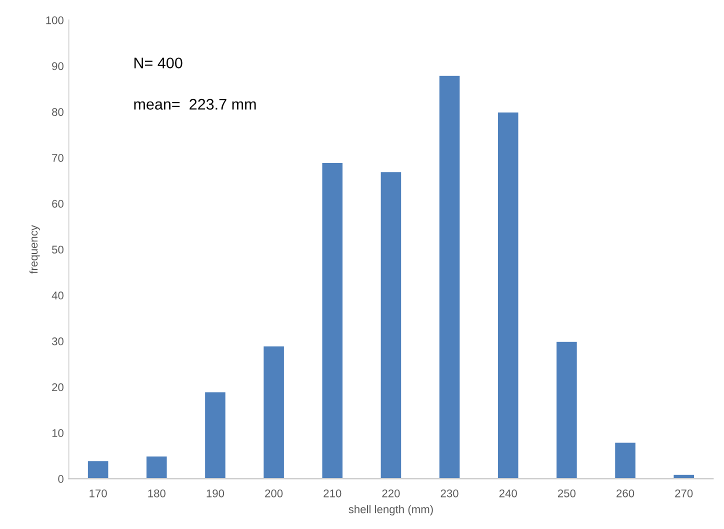 This screenshot has width=724, height=529. What do you see at coordinates (58, 158) in the screenshot?
I see `y-tick-label: 70` at bounding box center [58, 158].